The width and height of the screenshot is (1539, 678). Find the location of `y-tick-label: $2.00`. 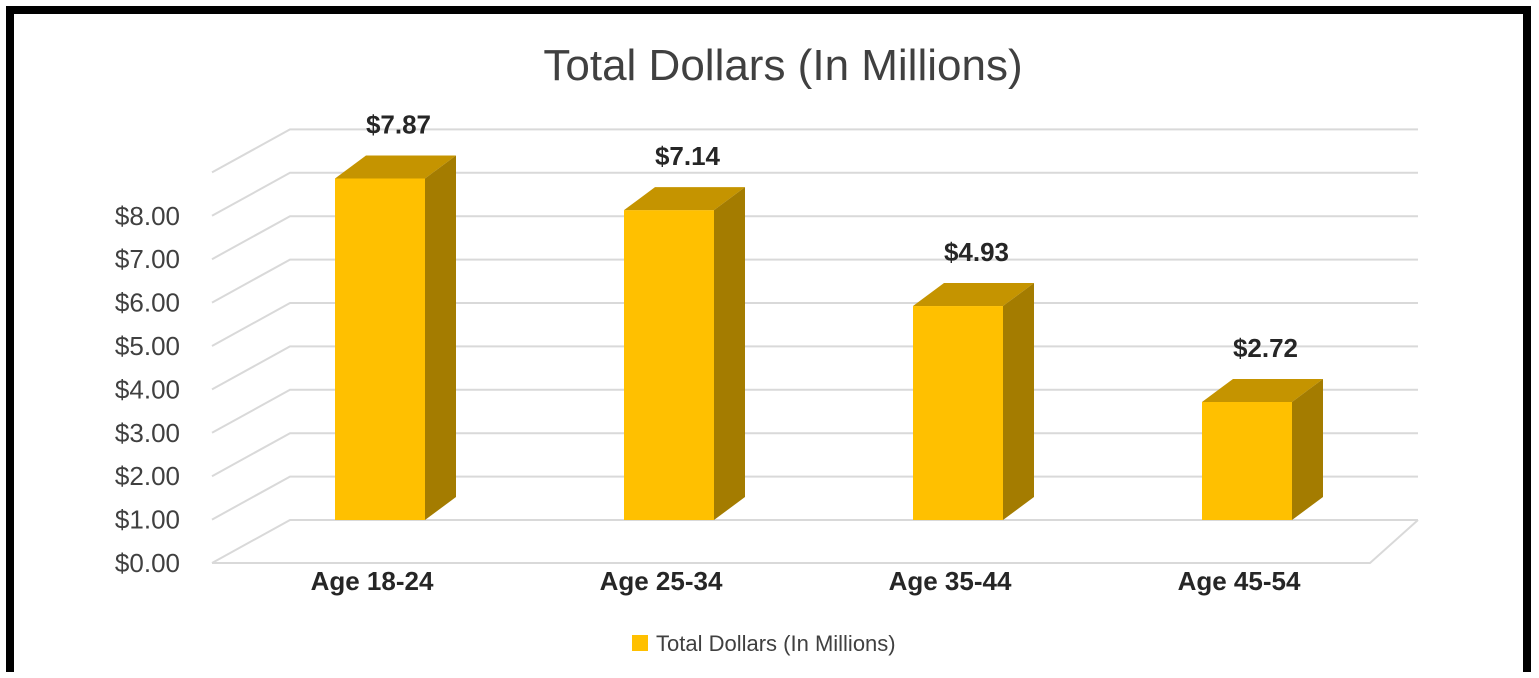

y-tick-label: $2.00 is located at coordinates (147, 476).